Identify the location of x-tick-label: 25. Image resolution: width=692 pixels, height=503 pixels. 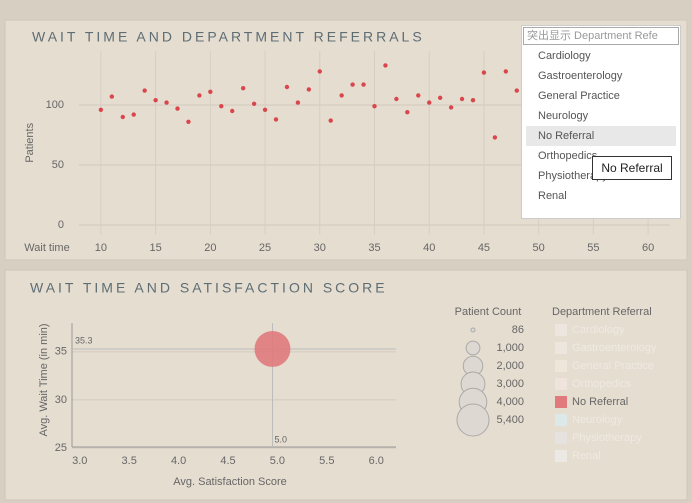
(265, 248).